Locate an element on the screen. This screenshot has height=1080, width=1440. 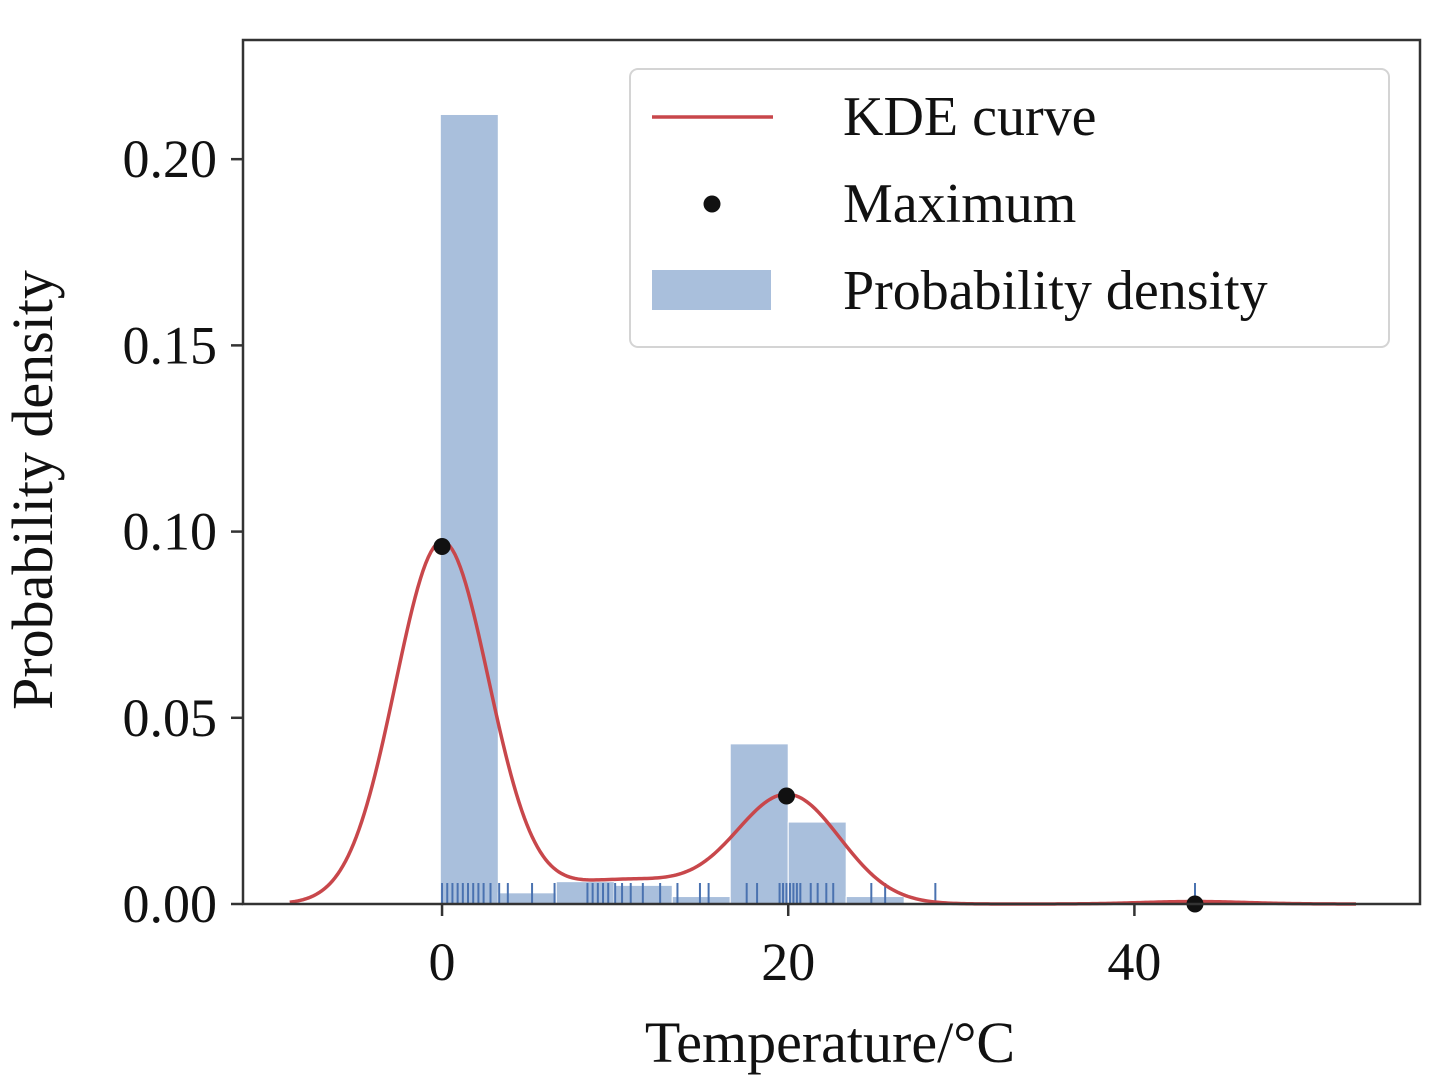
x-axis-ticks: 0 20 40 is located at coordinates (795, 948).